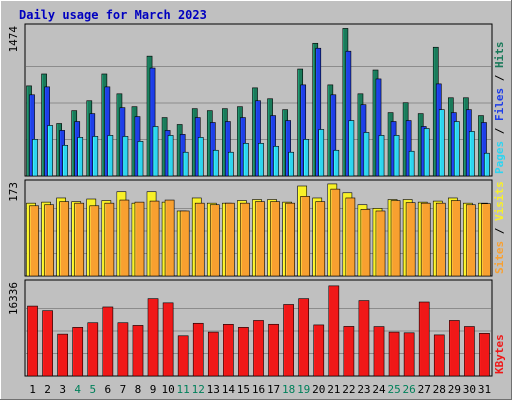 This screenshot has height=404, width=512. Describe the element at coordinates (273, 389) in the screenshot. I see `x-tick-day-17: 17` at that location.